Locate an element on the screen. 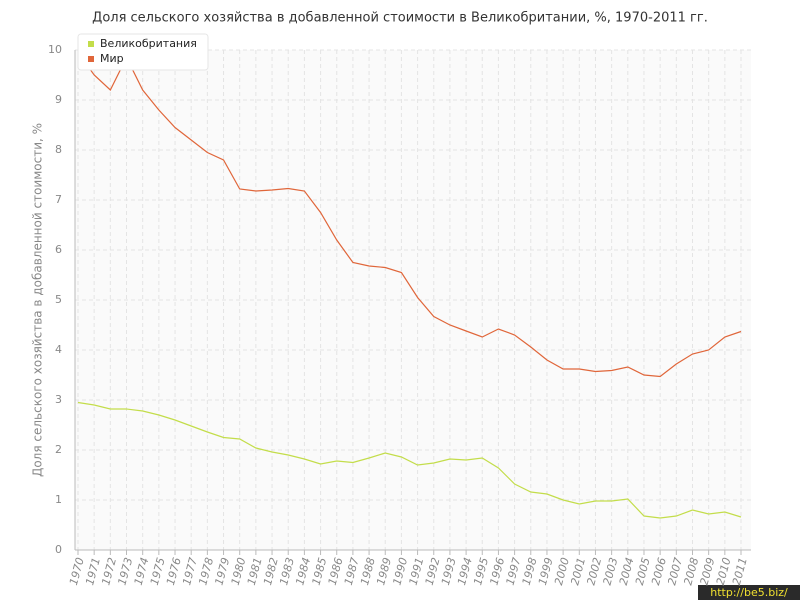 The width and height of the screenshot is (800, 600). legend-box is located at coordinates (143, 52).